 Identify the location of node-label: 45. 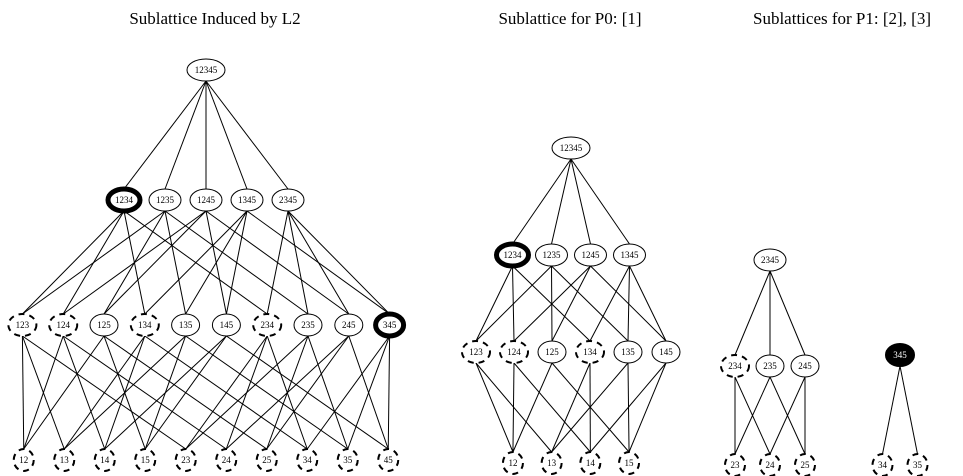
(389, 460).